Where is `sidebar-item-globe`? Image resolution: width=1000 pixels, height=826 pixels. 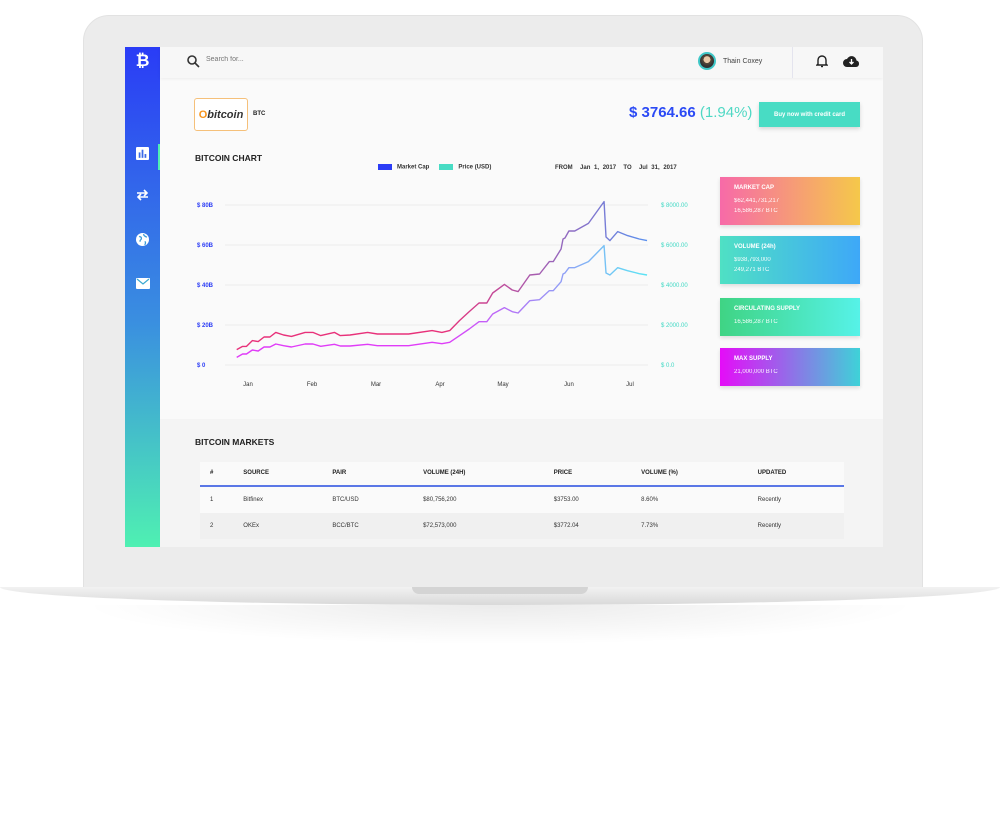 sidebar-item-globe is located at coordinates (142, 242).